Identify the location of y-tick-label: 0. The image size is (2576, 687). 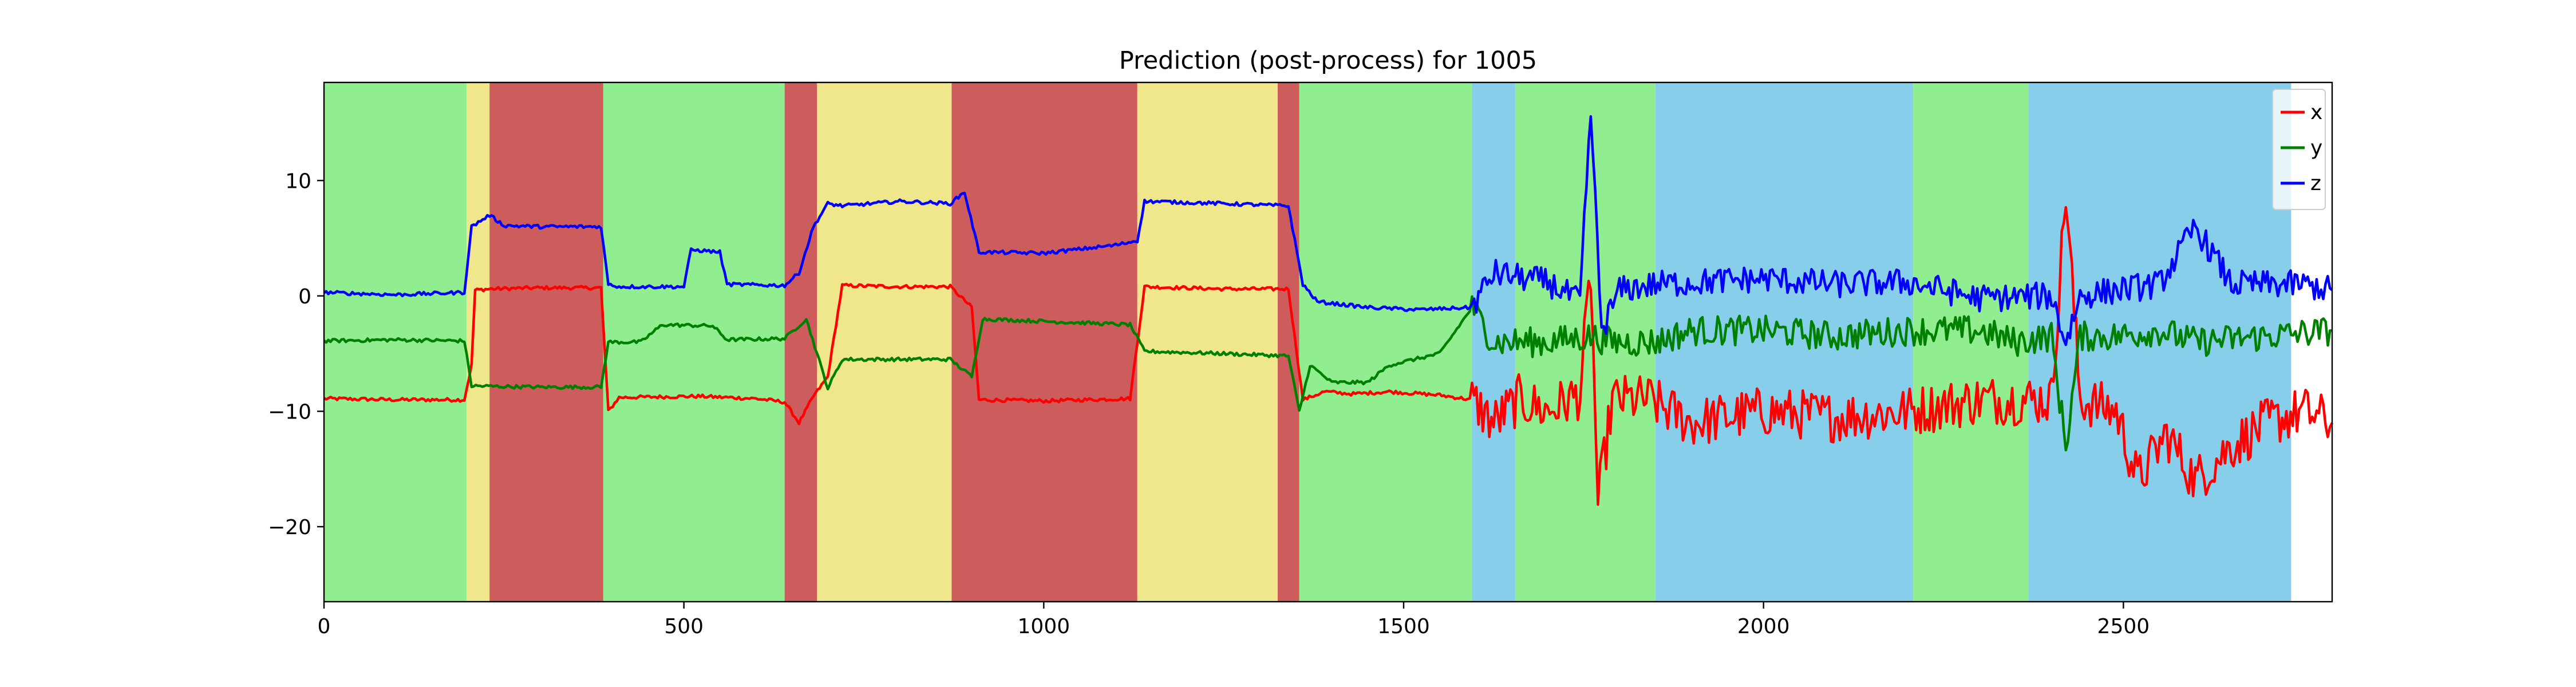
(304, 297).